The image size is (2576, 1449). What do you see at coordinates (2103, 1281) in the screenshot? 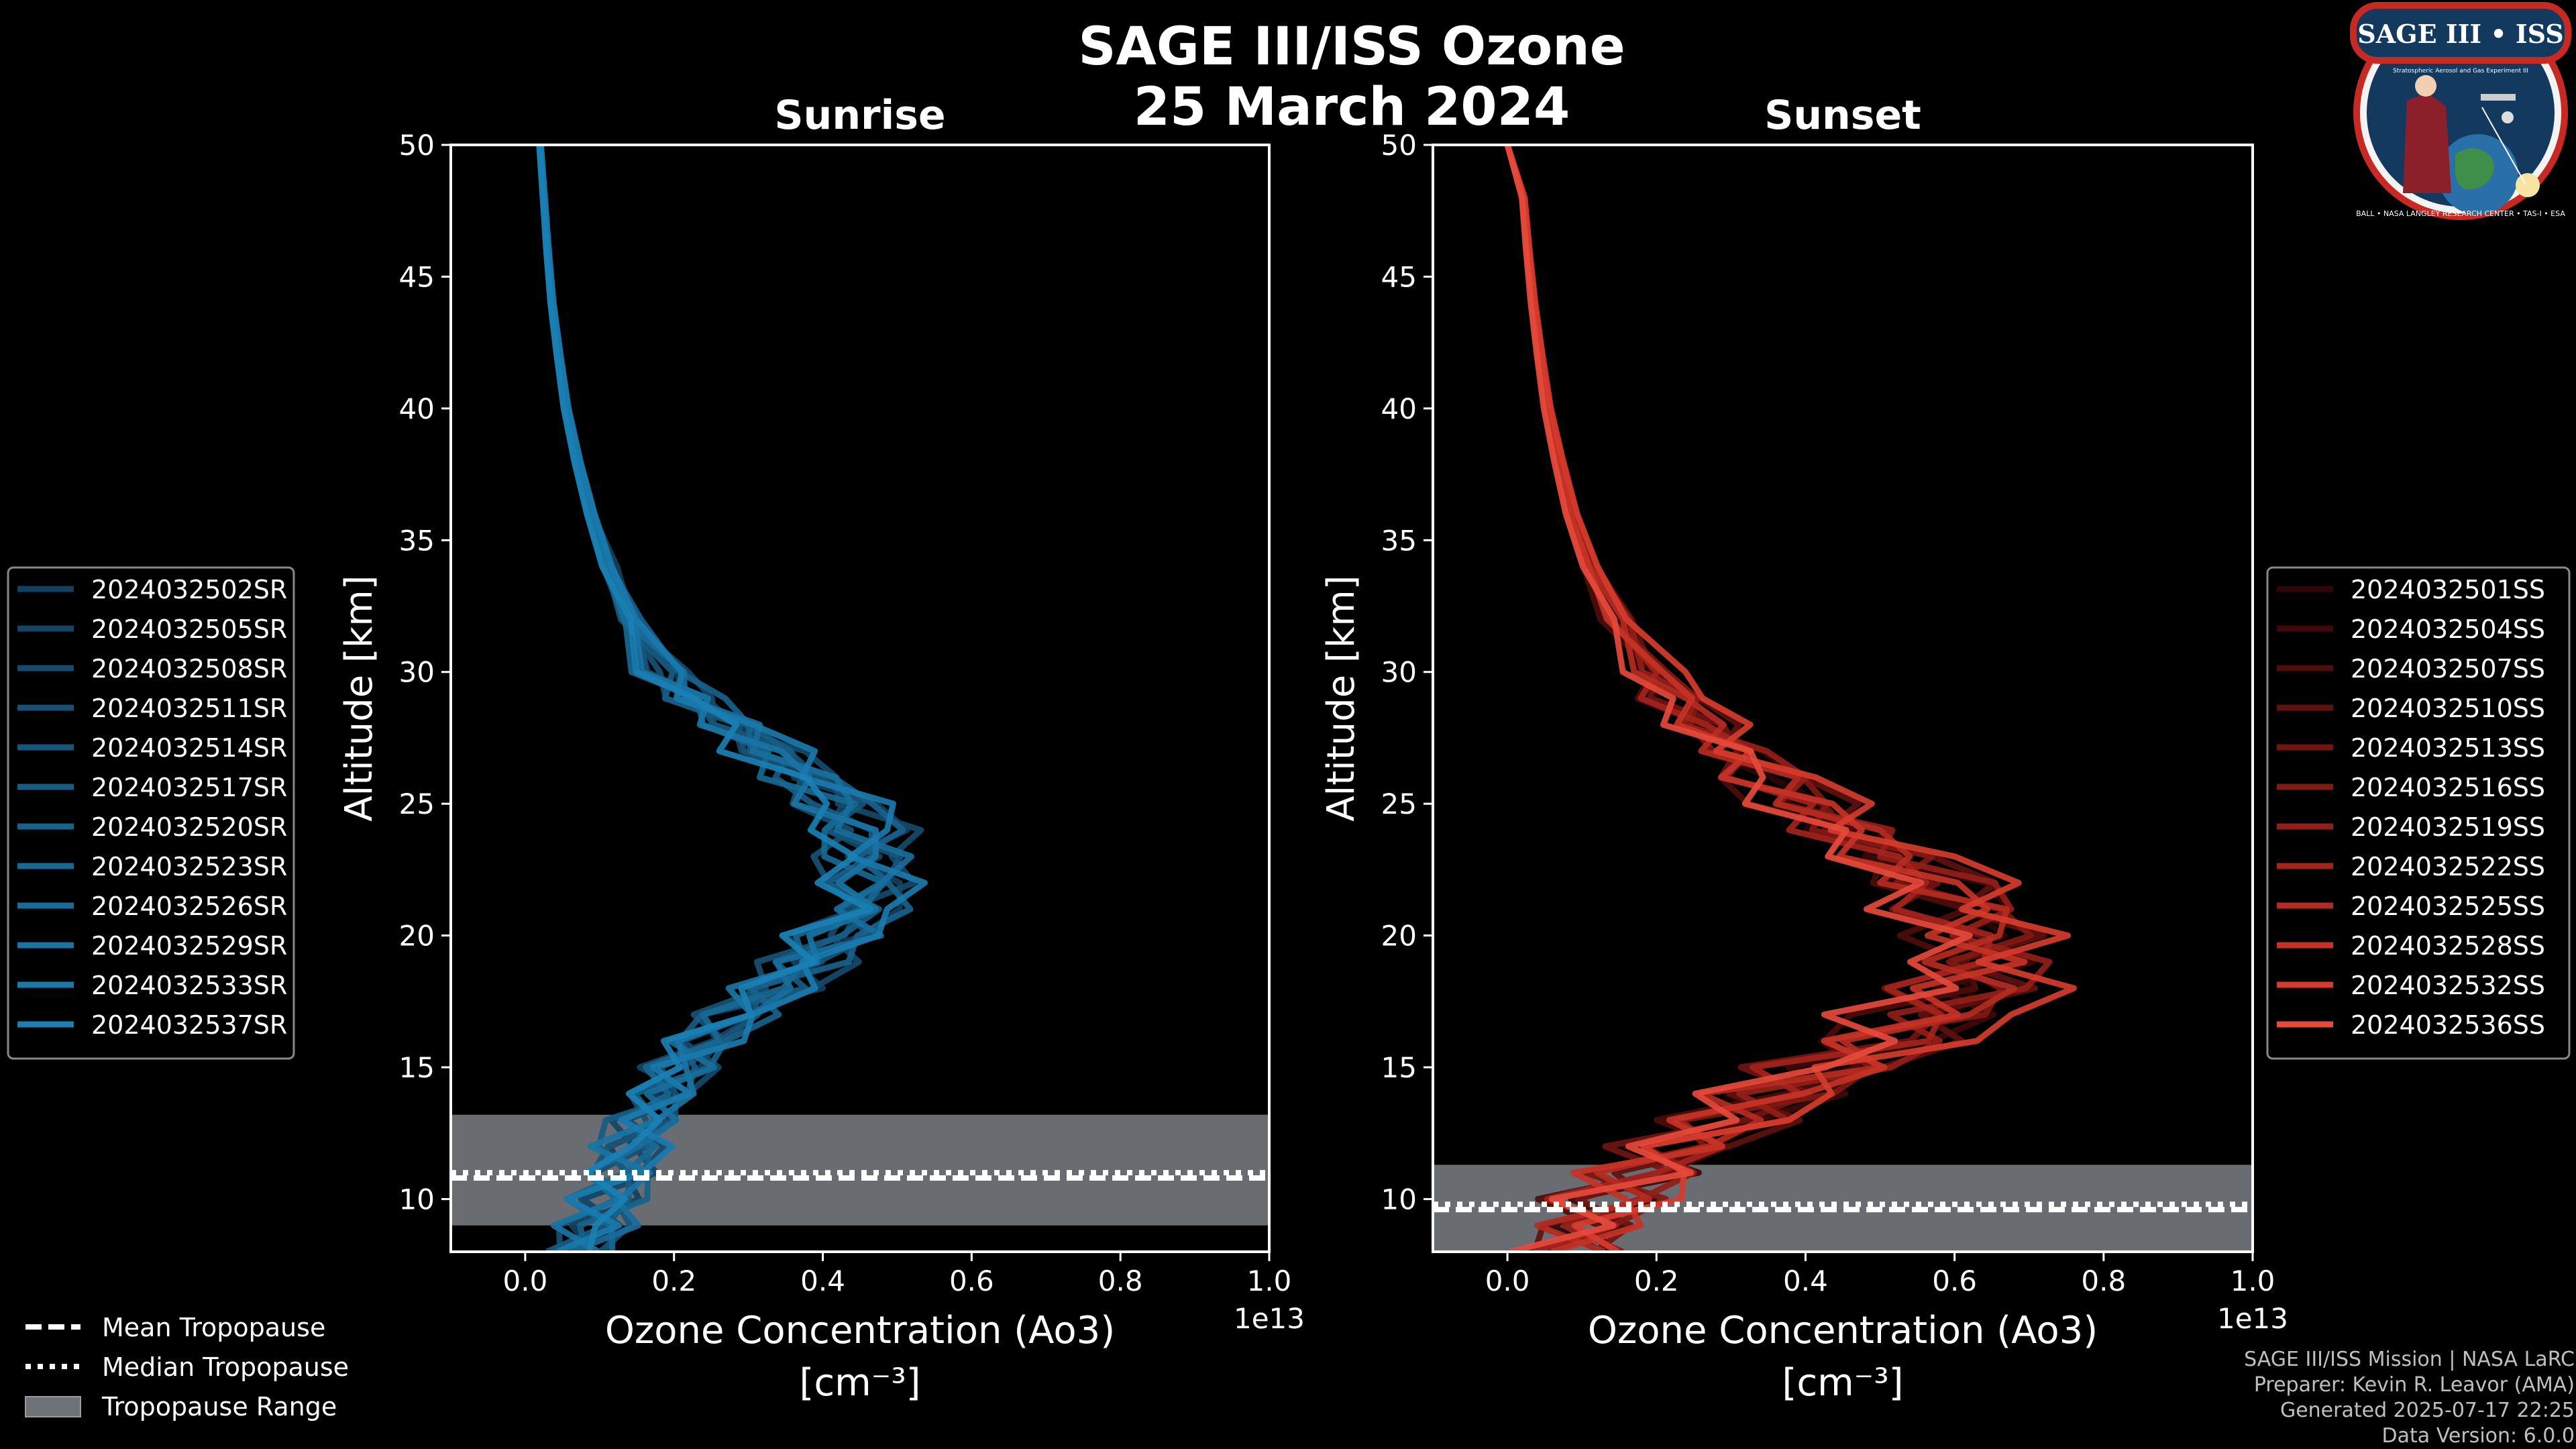
I see `sunset-xtick-label: 0.8` at bounding box center [2103, 1281].